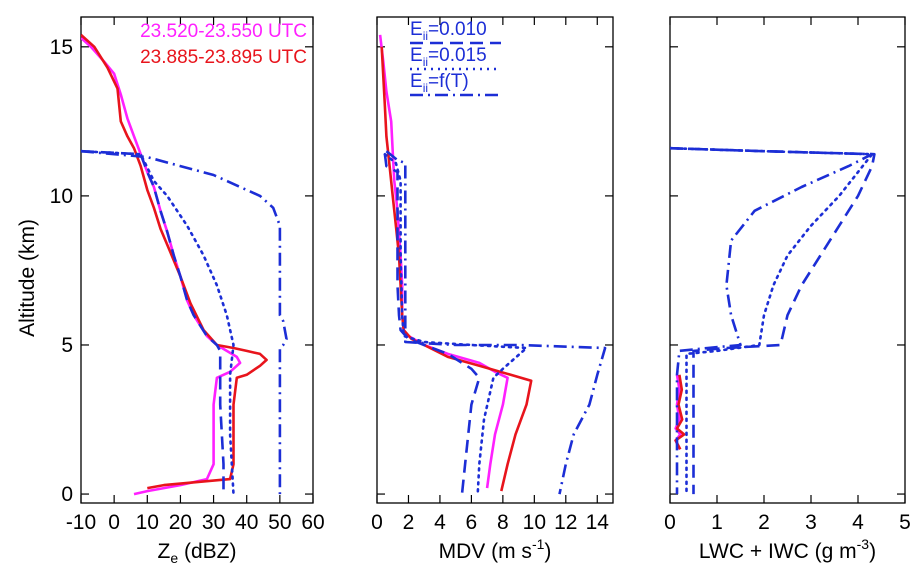  I want to click on x-axis-label: LWC + IWC (g m-3), so click(787, 549).